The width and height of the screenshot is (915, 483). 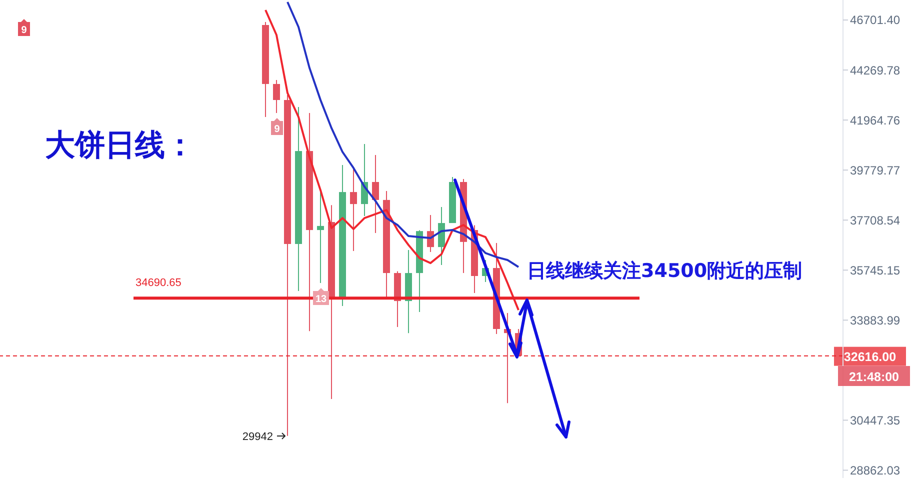 I want to click on annotation: 日线继续关注34500附近的压制, so click(x=664, y=271).